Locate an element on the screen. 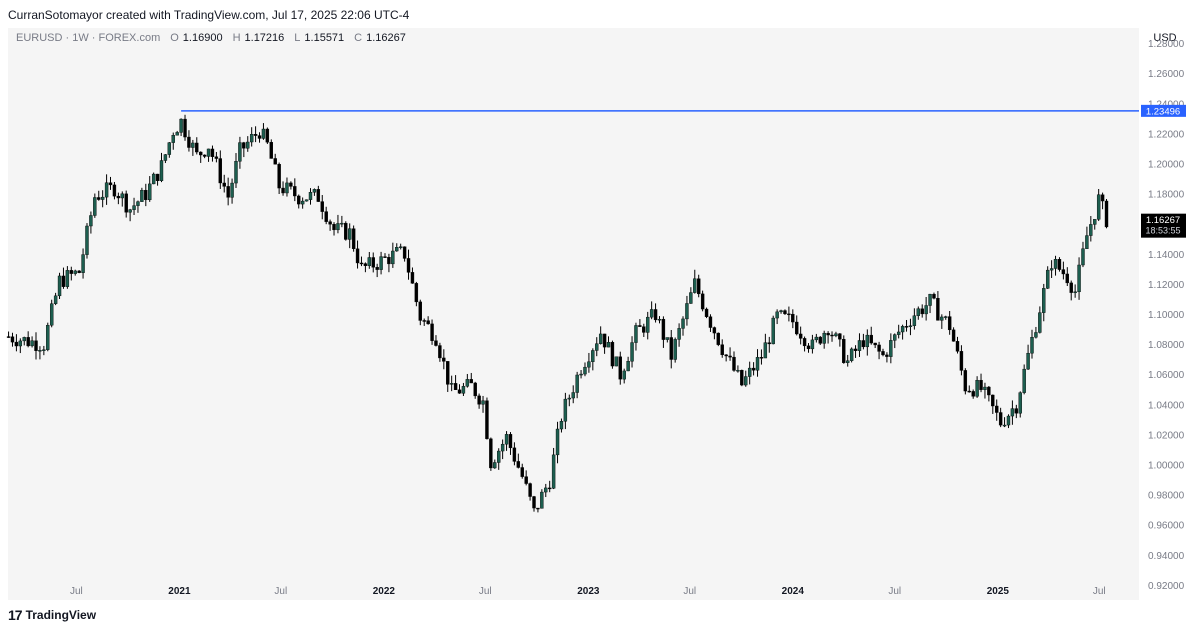 Image resolution: width=1200 pixels, height=630 pixels. currency-label: USD is located at coordinates (1165, 38).